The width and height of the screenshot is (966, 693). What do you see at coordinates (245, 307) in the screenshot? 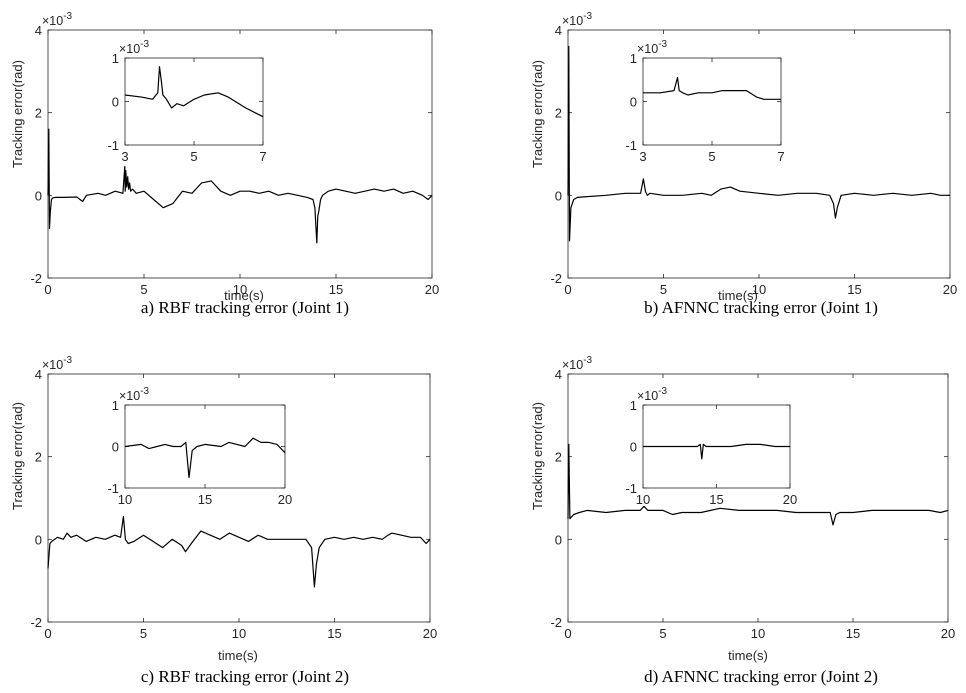
I see `panel-caption: a) RBF tracking error (Joint 1)` at bounding box center [245, 307].